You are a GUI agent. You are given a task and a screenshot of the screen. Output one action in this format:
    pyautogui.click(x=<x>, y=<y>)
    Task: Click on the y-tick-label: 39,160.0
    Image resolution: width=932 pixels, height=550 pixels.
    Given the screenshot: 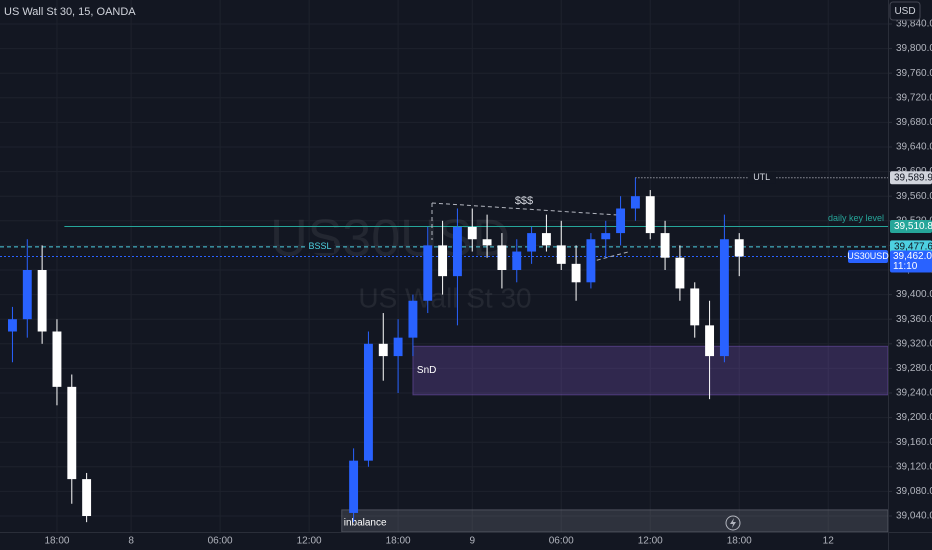 What is the action you would take?
    pyautogui.click(x=914, y=442)
    